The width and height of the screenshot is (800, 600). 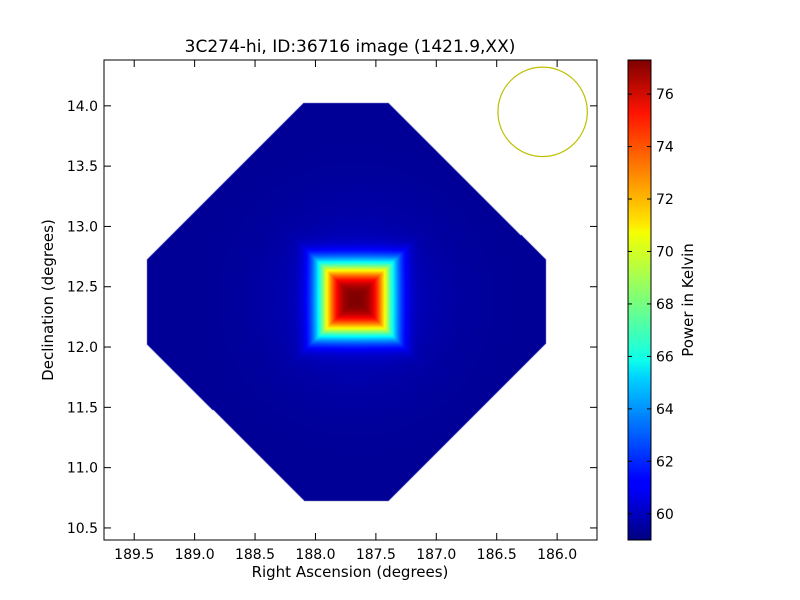 I want to click on colorbar-tick-label: 66, so click(x=665, y=357).